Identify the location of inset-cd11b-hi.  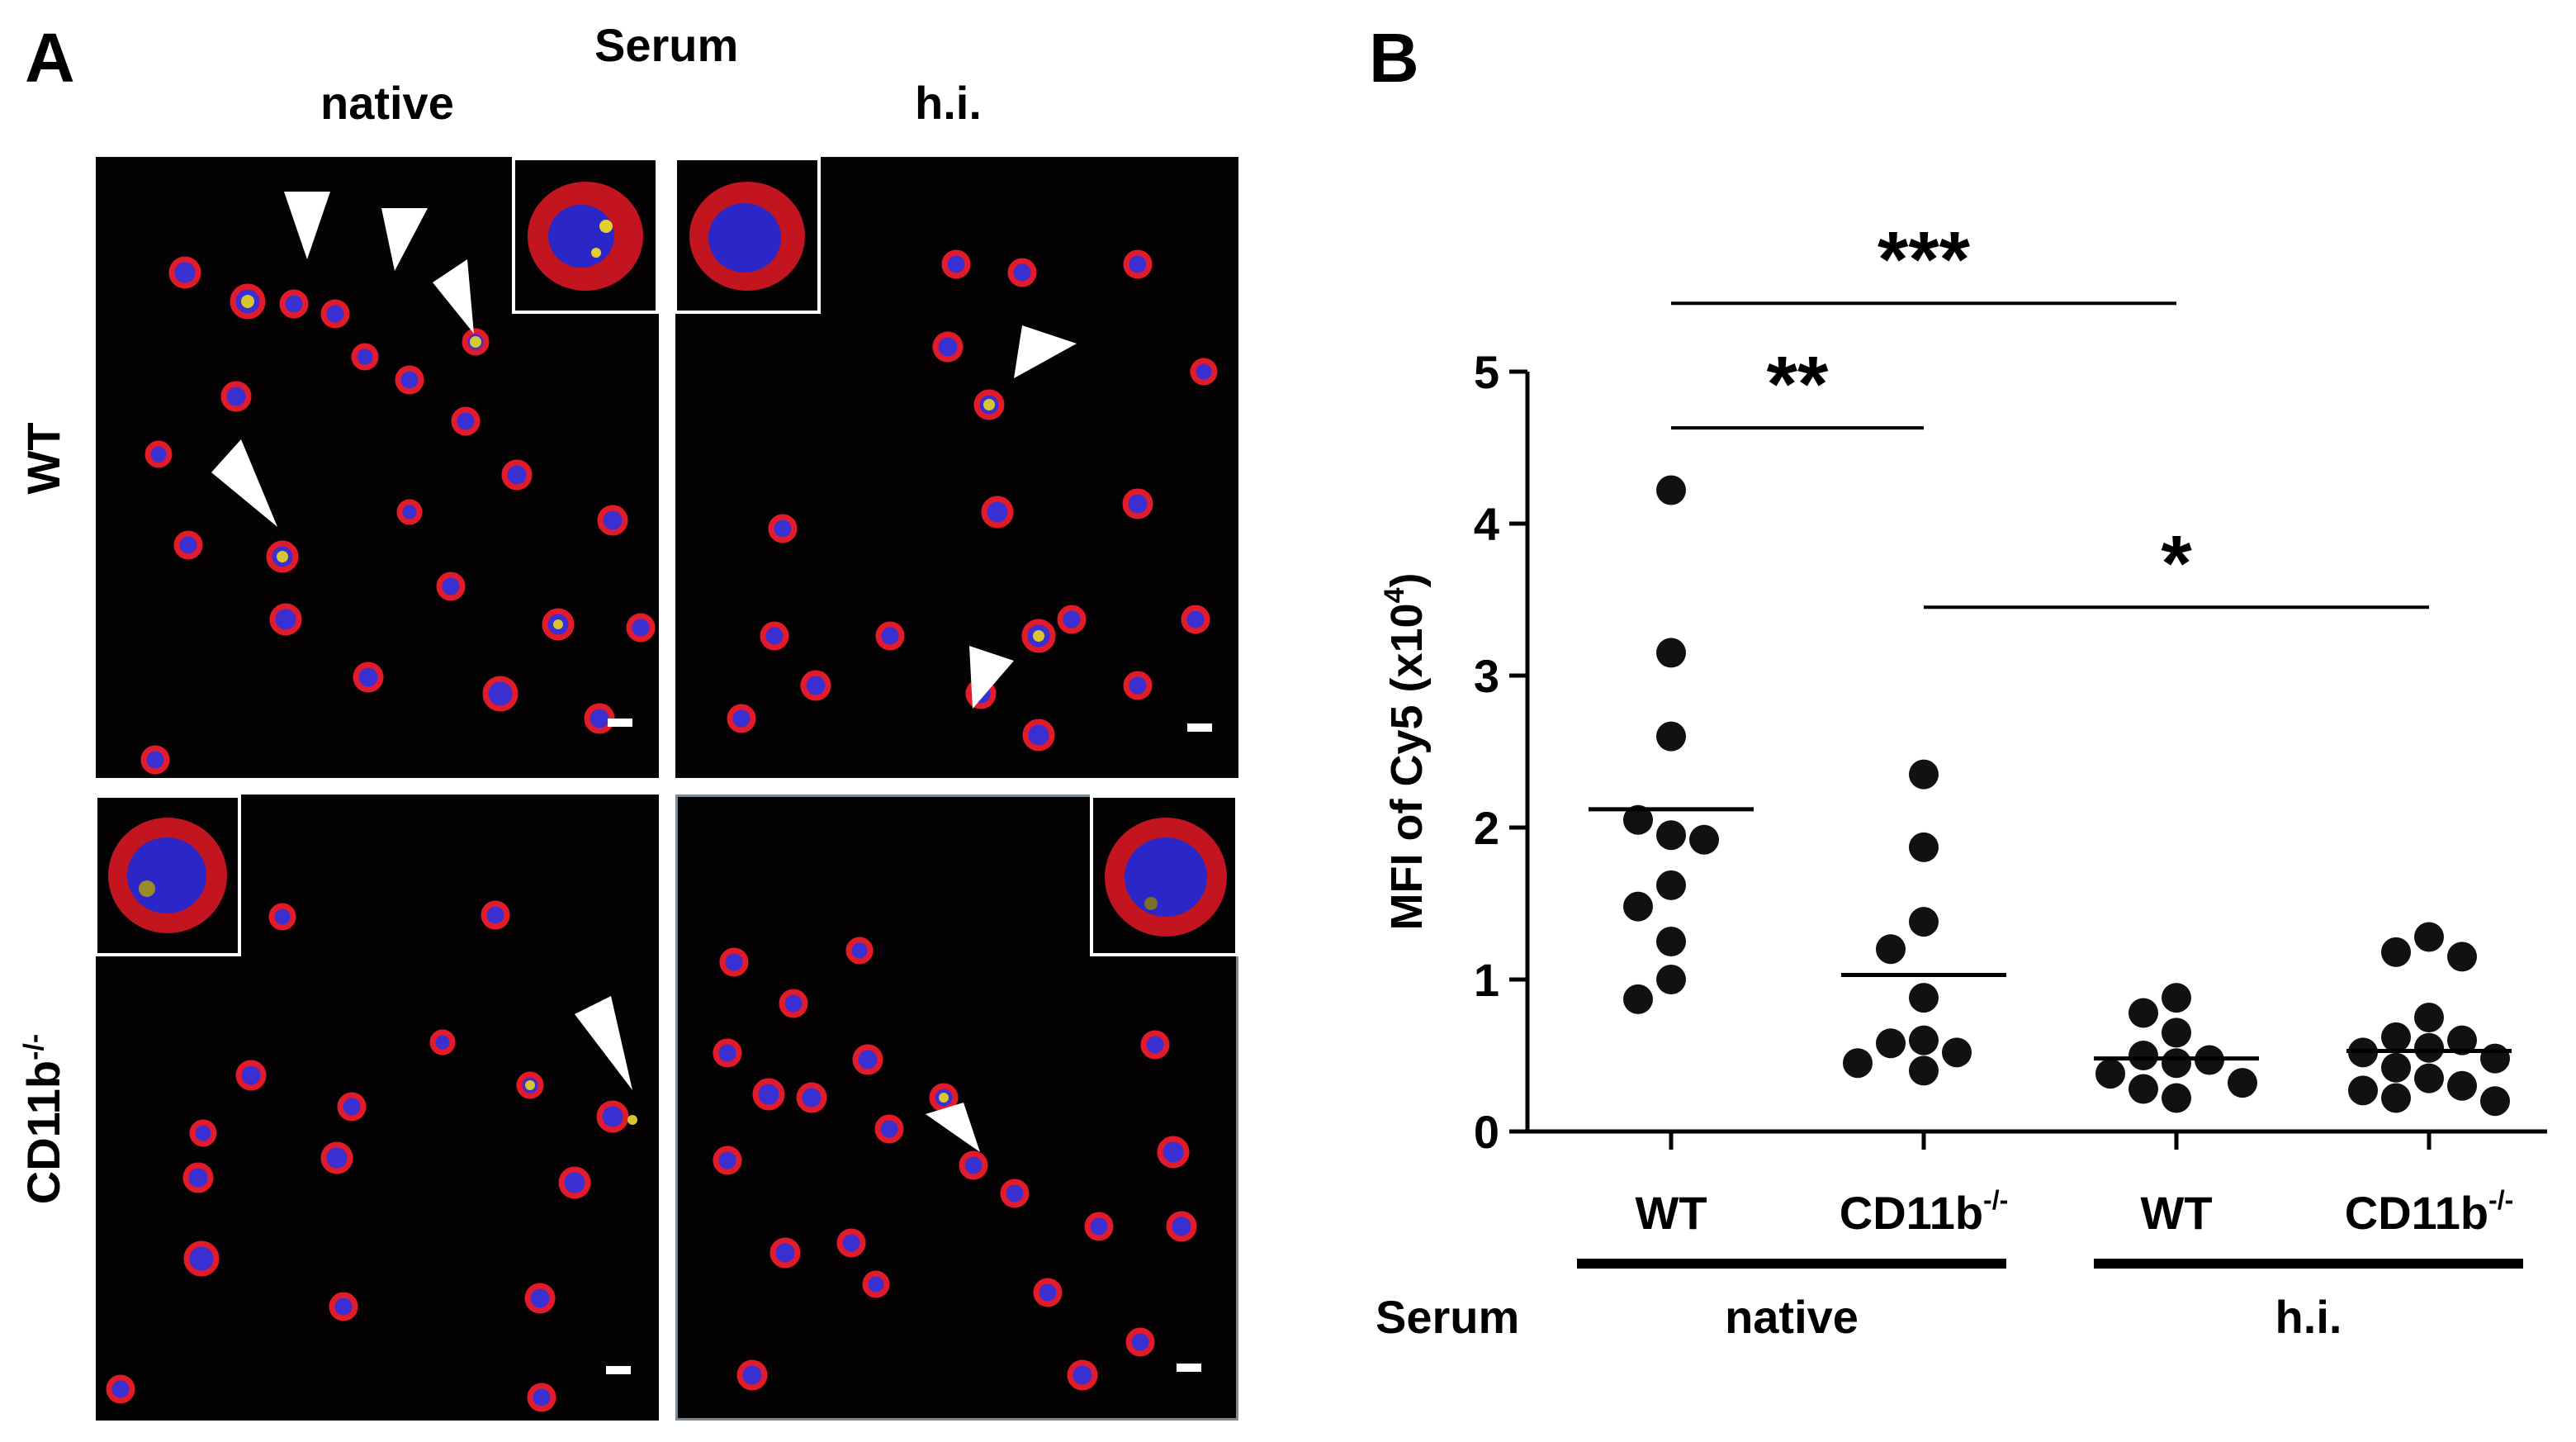
(1164, 875).